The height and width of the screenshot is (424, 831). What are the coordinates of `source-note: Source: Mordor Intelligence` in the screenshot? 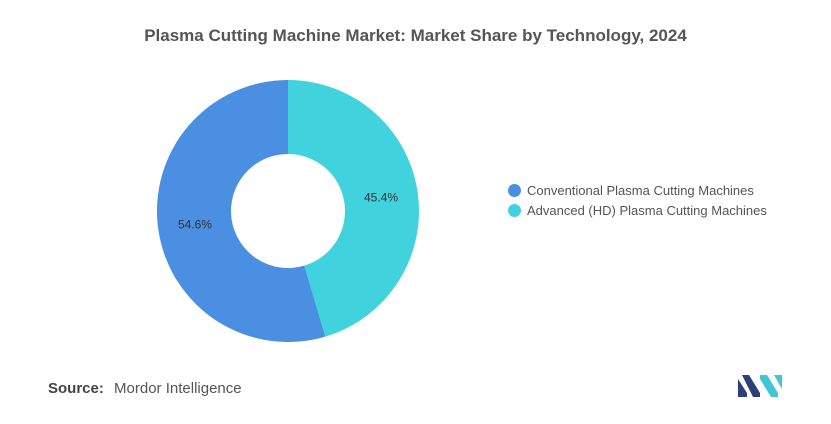 It's located at (145, 388).